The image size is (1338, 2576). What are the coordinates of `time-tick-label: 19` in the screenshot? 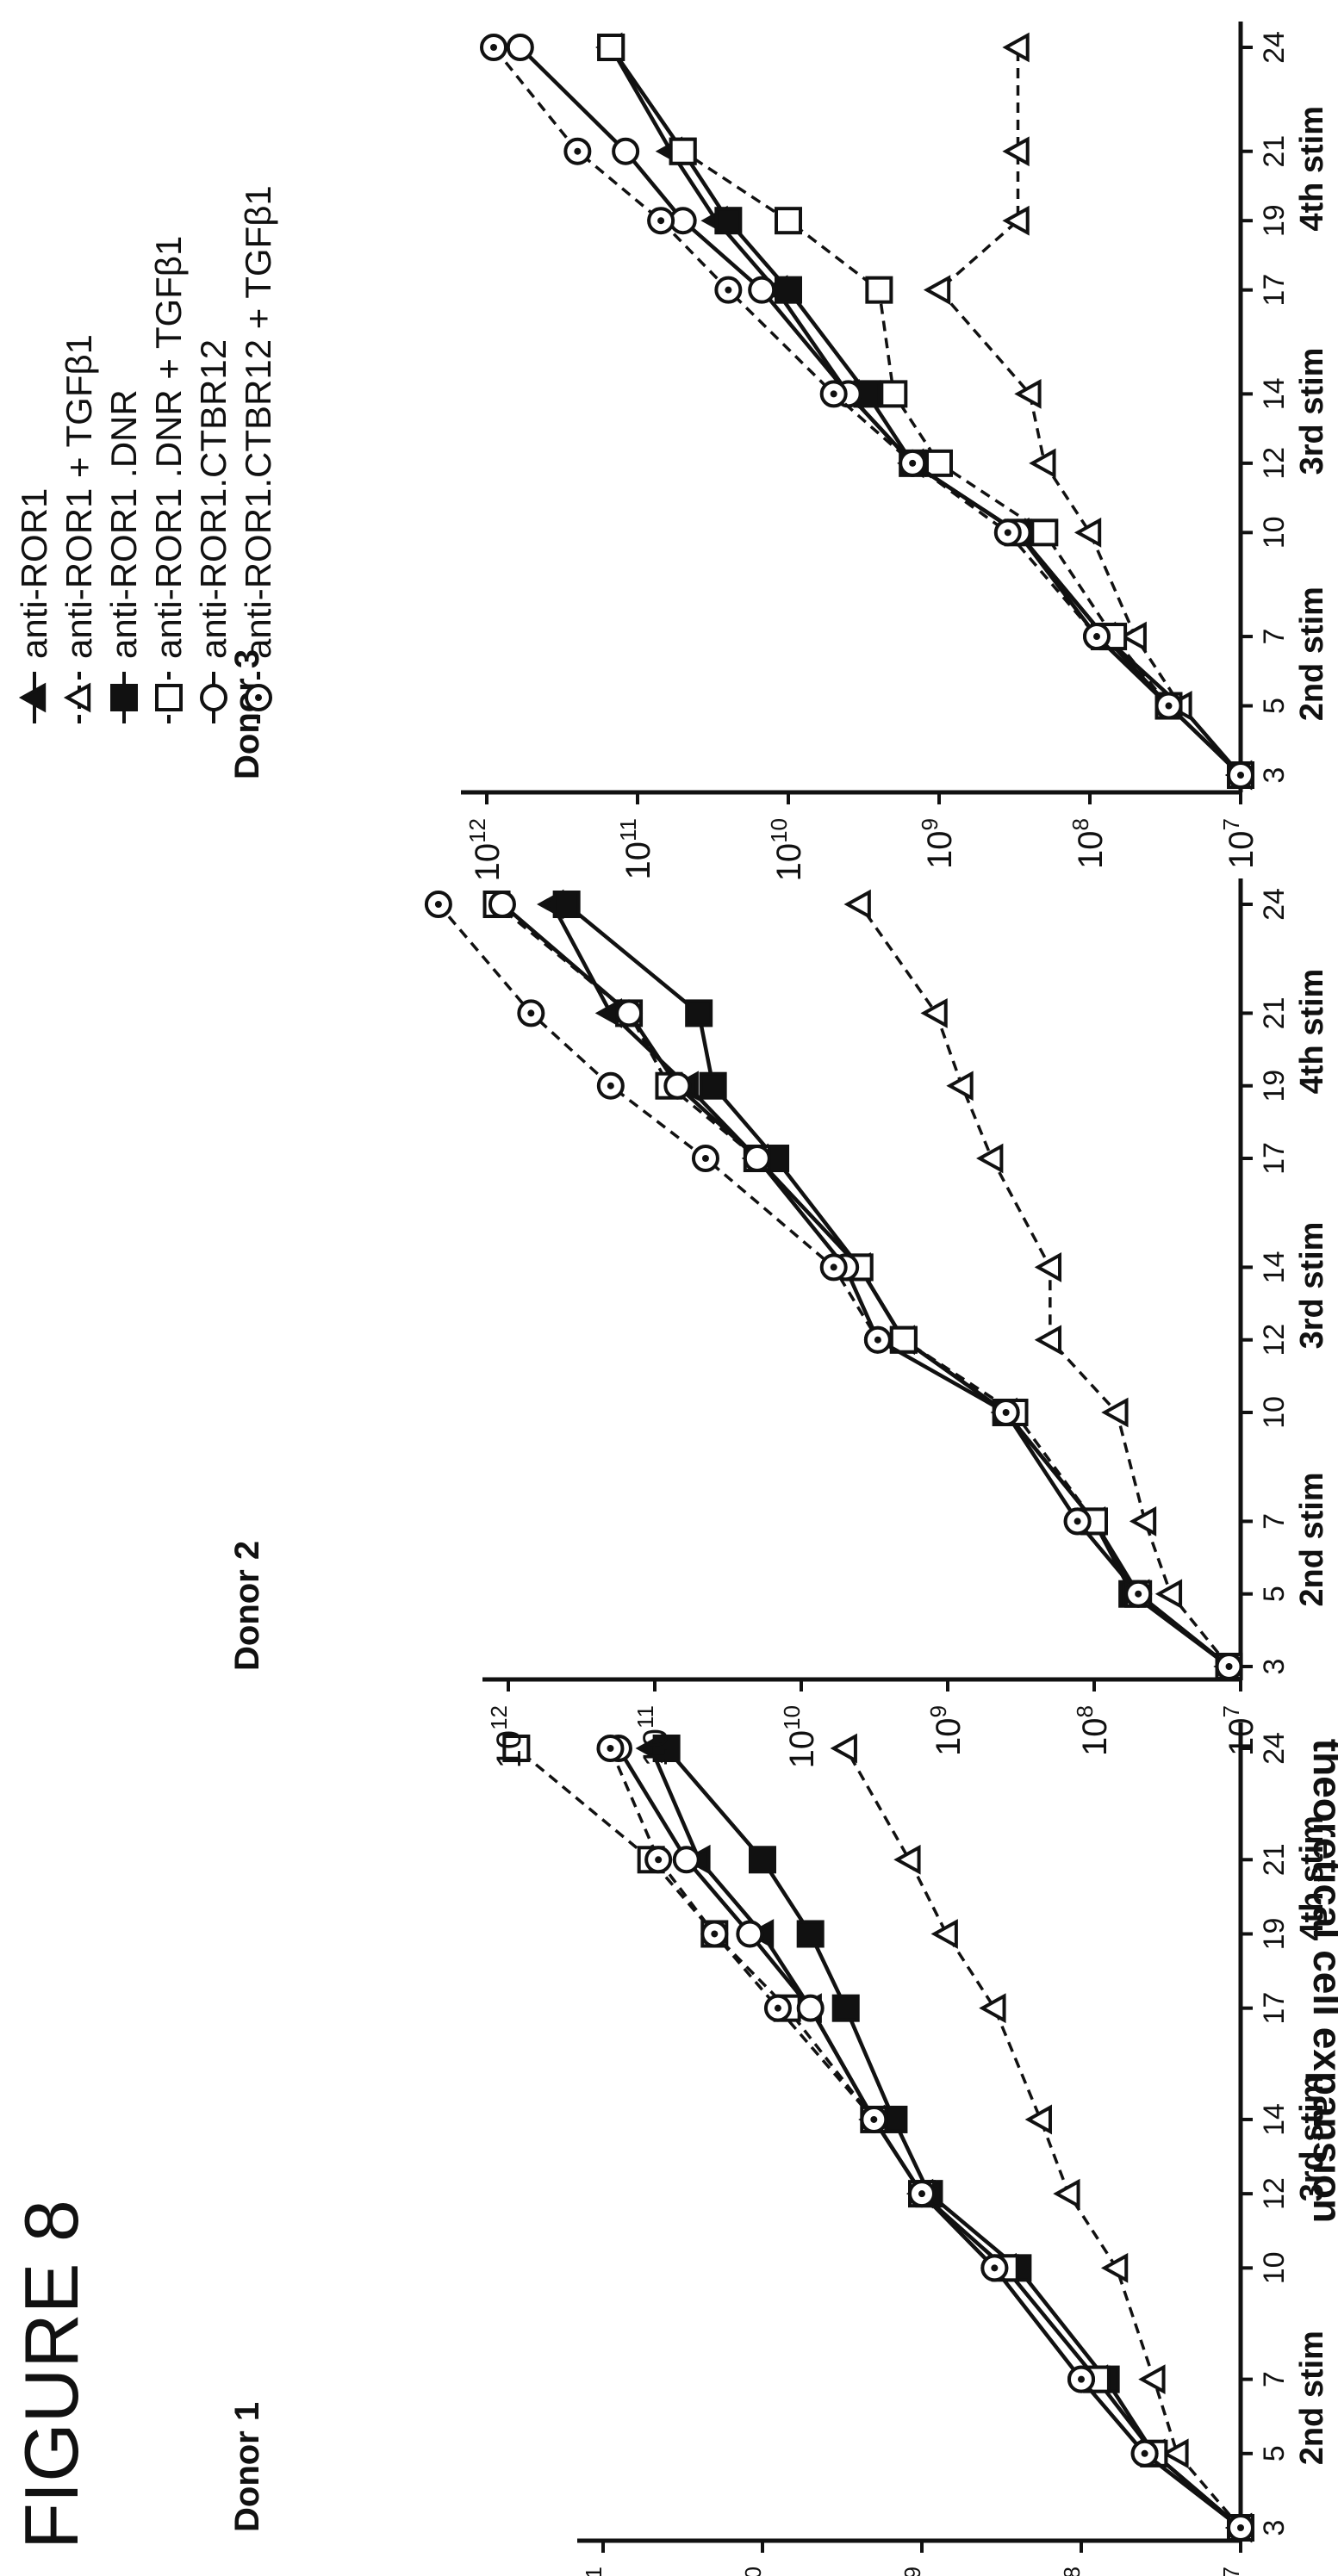 It's located at (1274, 1934).